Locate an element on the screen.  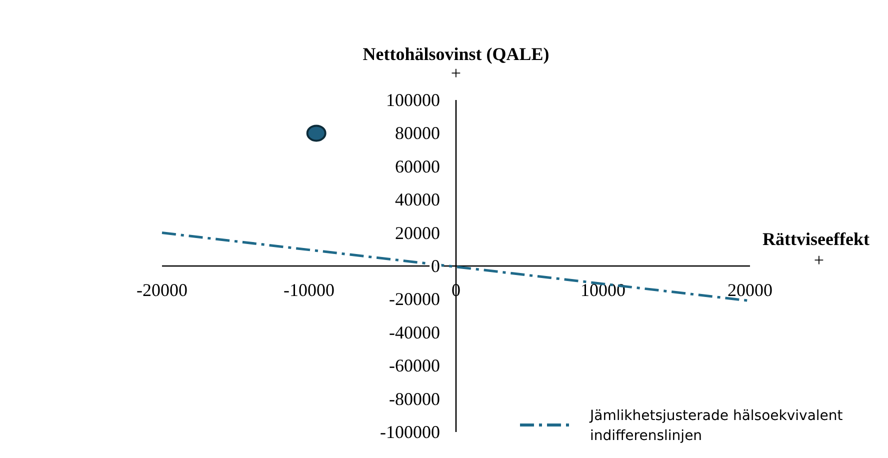
y-tick-label: 100000 is located at coordinates (413, 100).